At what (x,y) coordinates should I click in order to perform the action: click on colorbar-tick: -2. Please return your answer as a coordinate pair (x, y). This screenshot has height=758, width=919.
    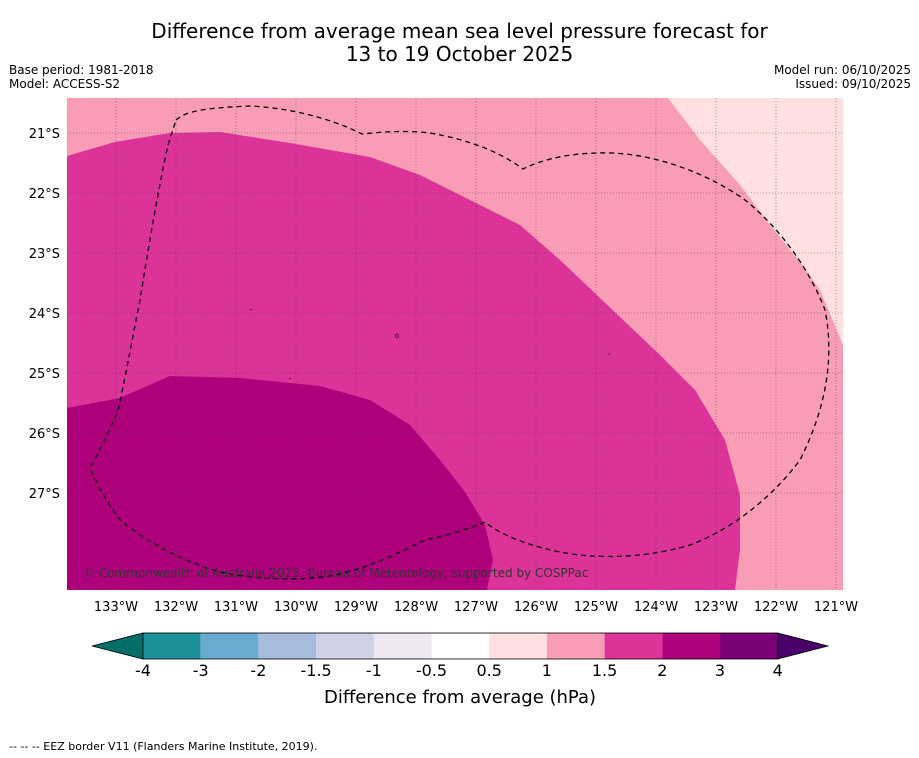
    Looking at the image, I should click on (258, 670).